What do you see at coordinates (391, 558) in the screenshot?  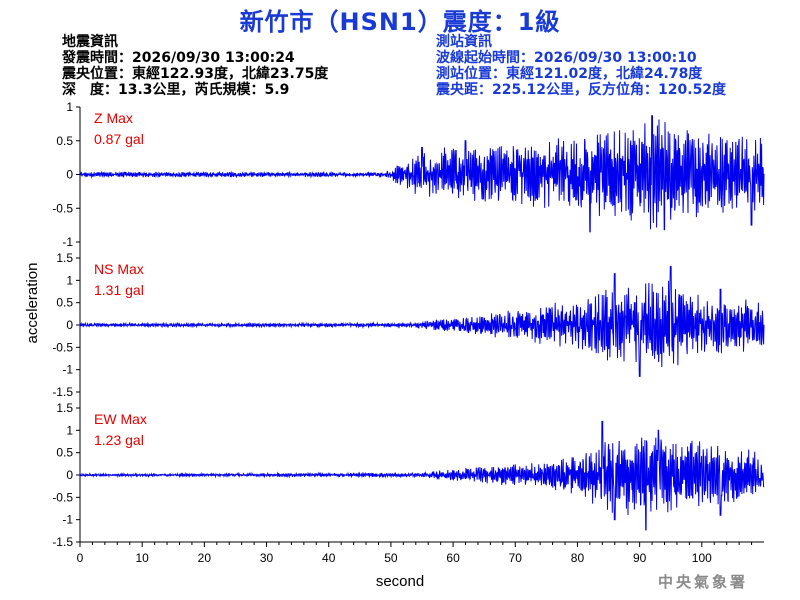 I see `x-tick-label: 50` at bounding box center [391, 558].